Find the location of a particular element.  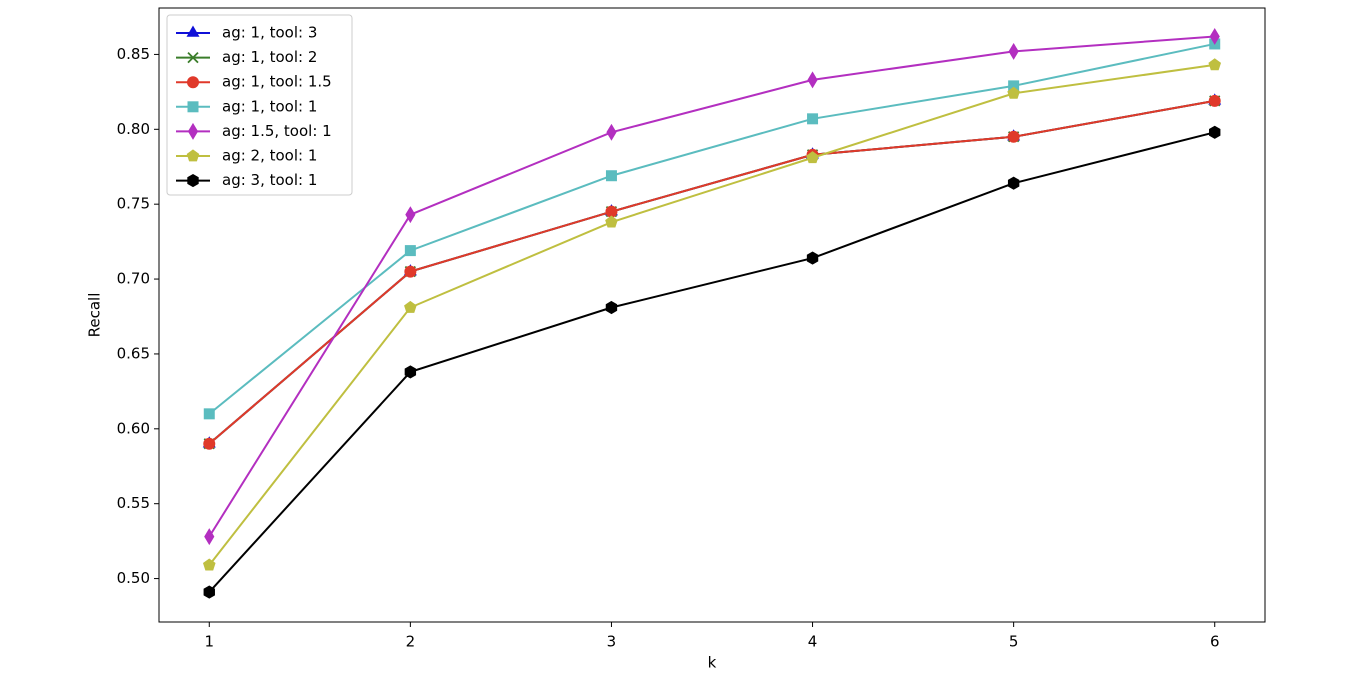

y-tick-label: 0.85 is located at coordinates (133, 54).